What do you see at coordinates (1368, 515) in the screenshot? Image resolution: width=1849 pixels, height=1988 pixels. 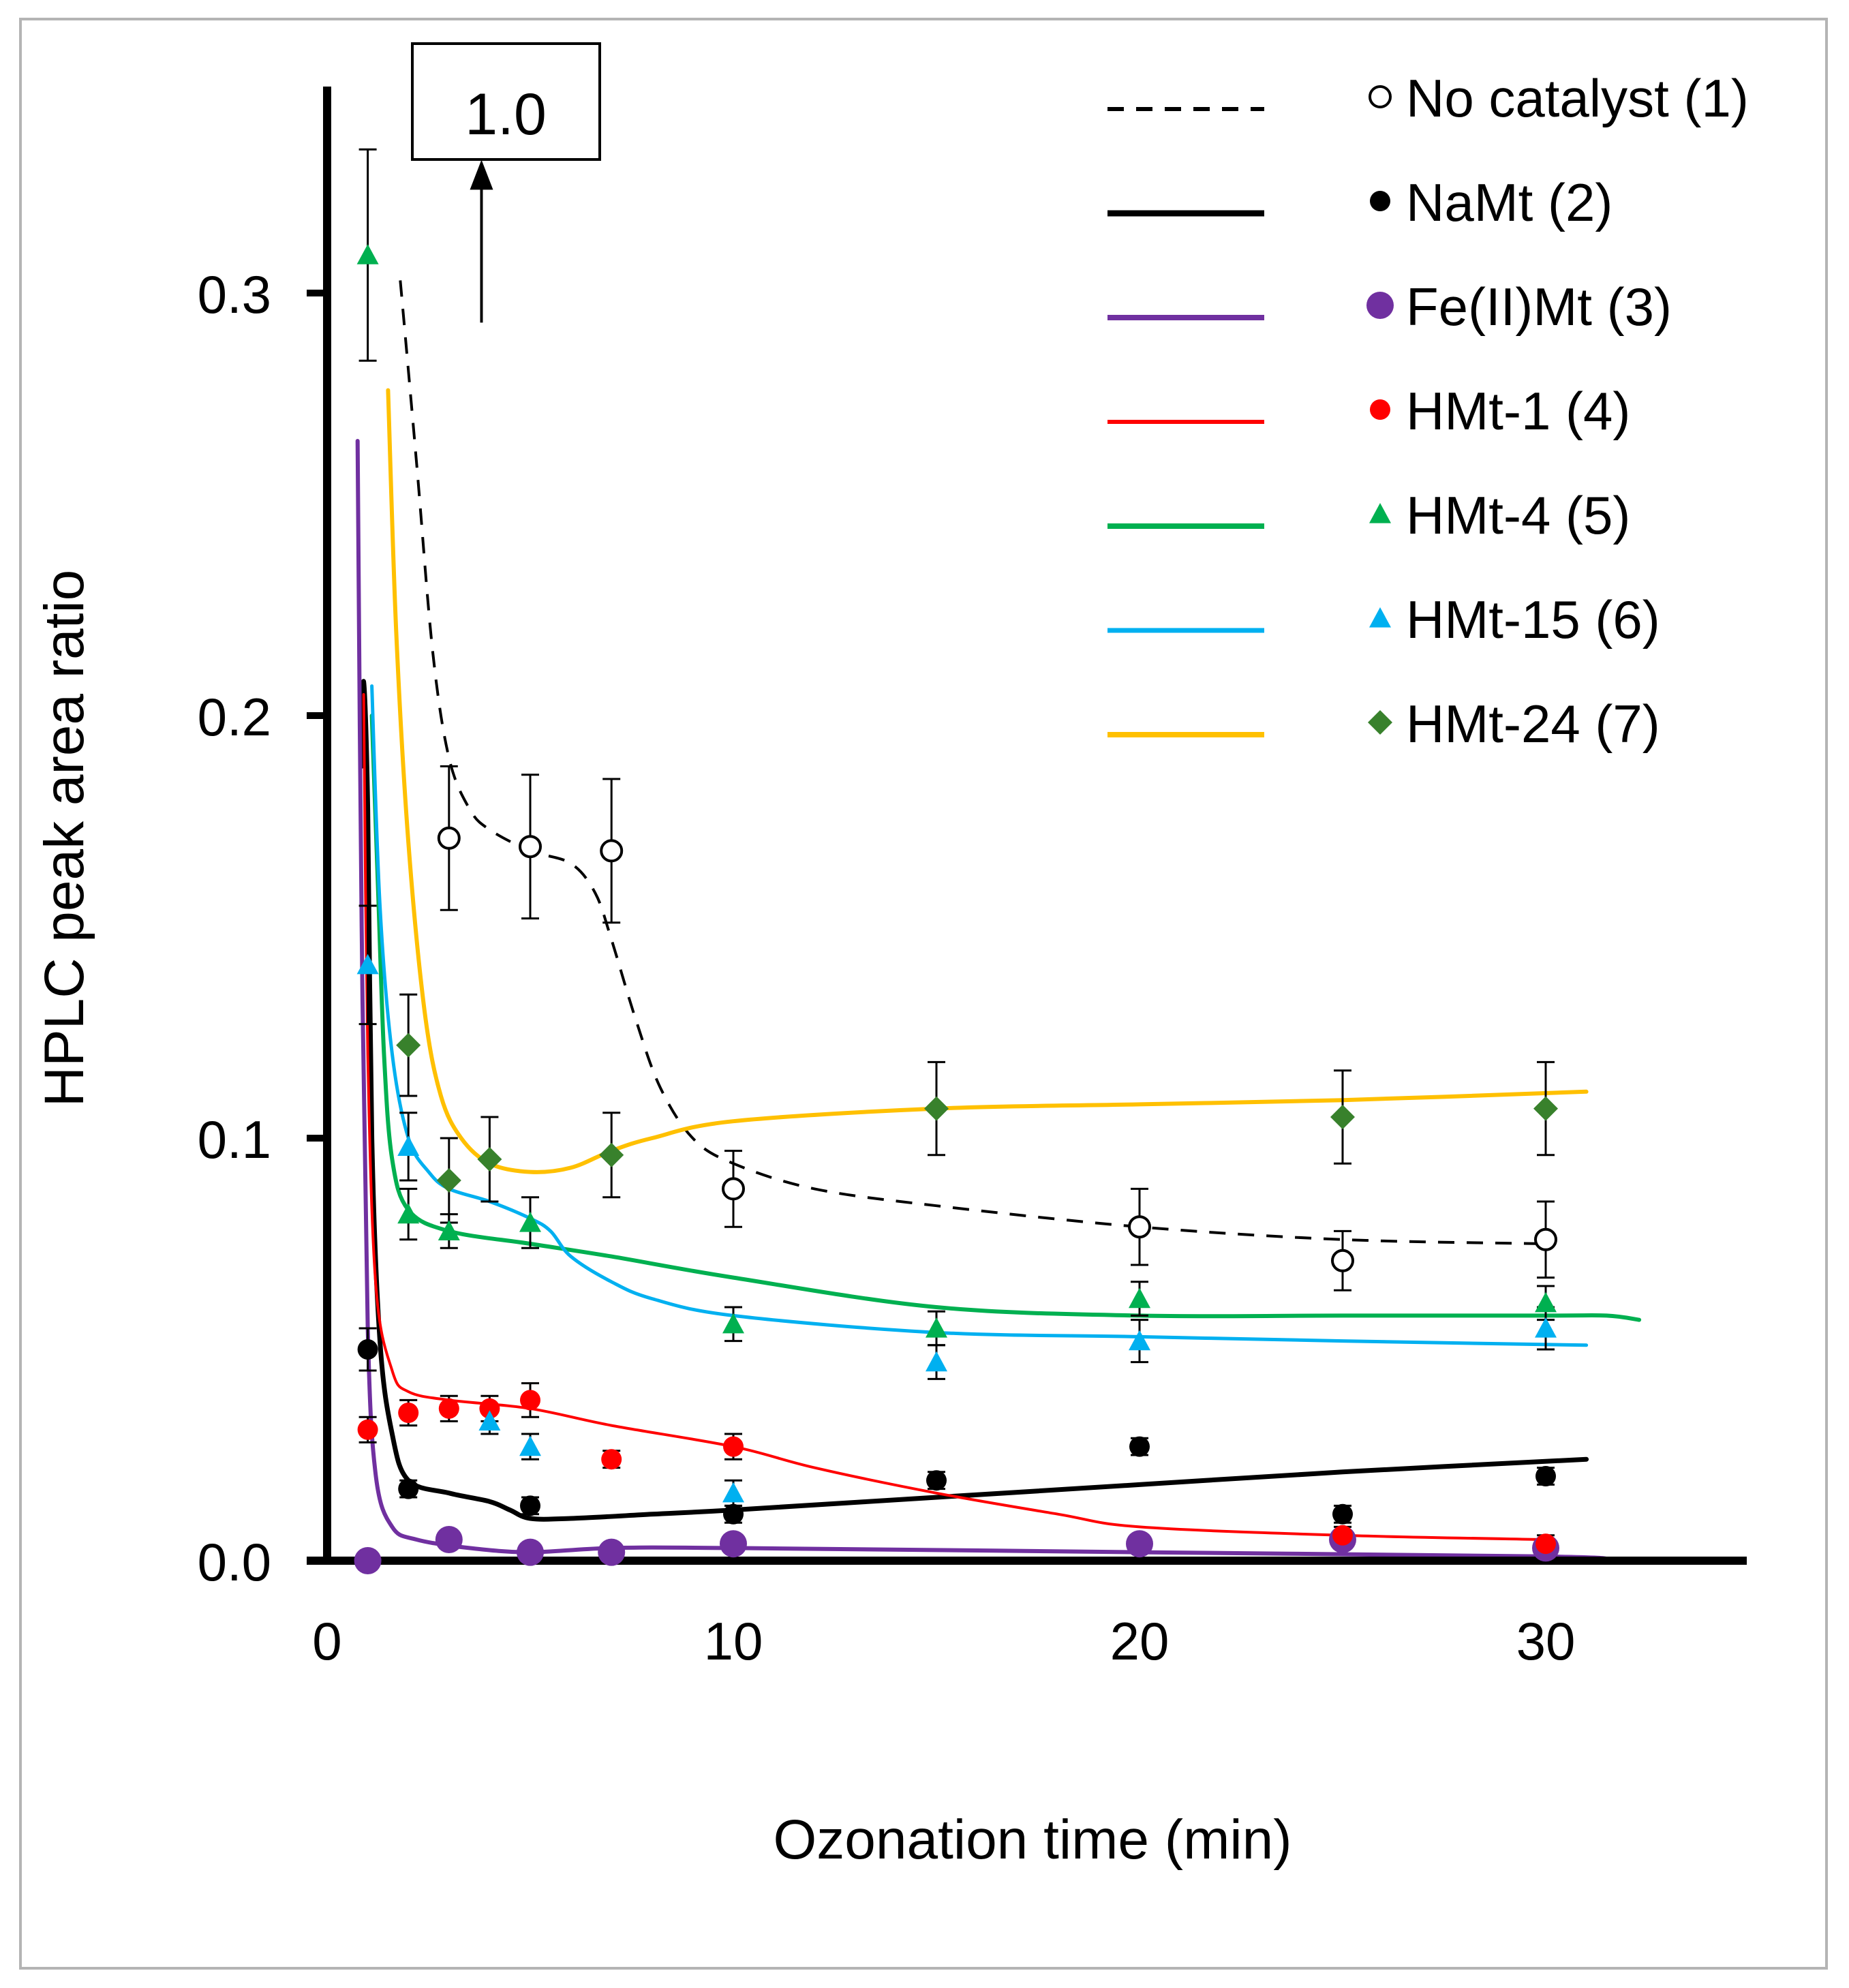 I see `legend-entry-hmt-4-5: HMt-4 (5)` at bounding box center [1368, 515].